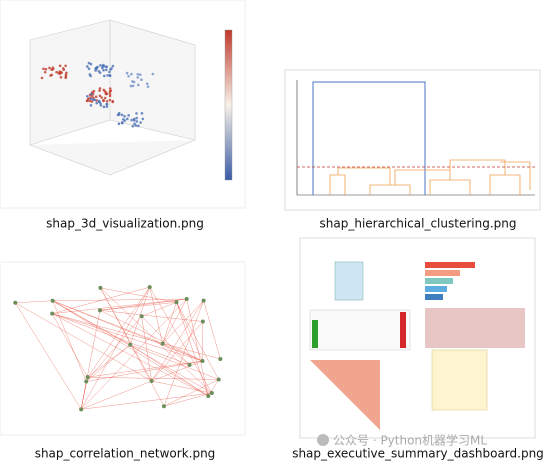 The width and height of the screenshot is (545, 466). Describe the element at coordinates (450, 265) in the screenshot. I see `bar-decor` at that location.